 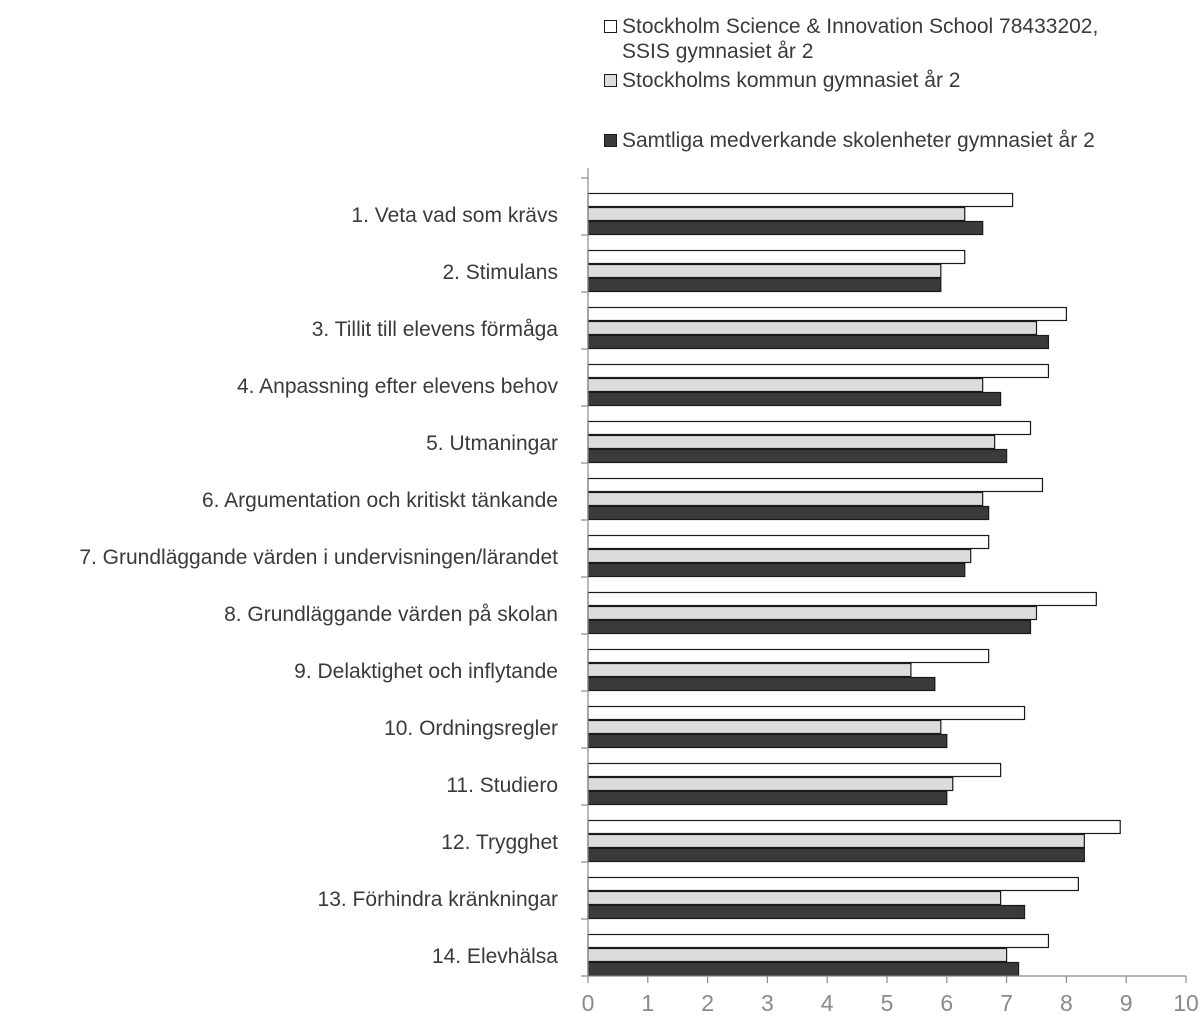 What do you see at coordinates (707, 1003) in the screenshot?
I see `x-tick-label-2: 2` at bounding box center [707, 1003].